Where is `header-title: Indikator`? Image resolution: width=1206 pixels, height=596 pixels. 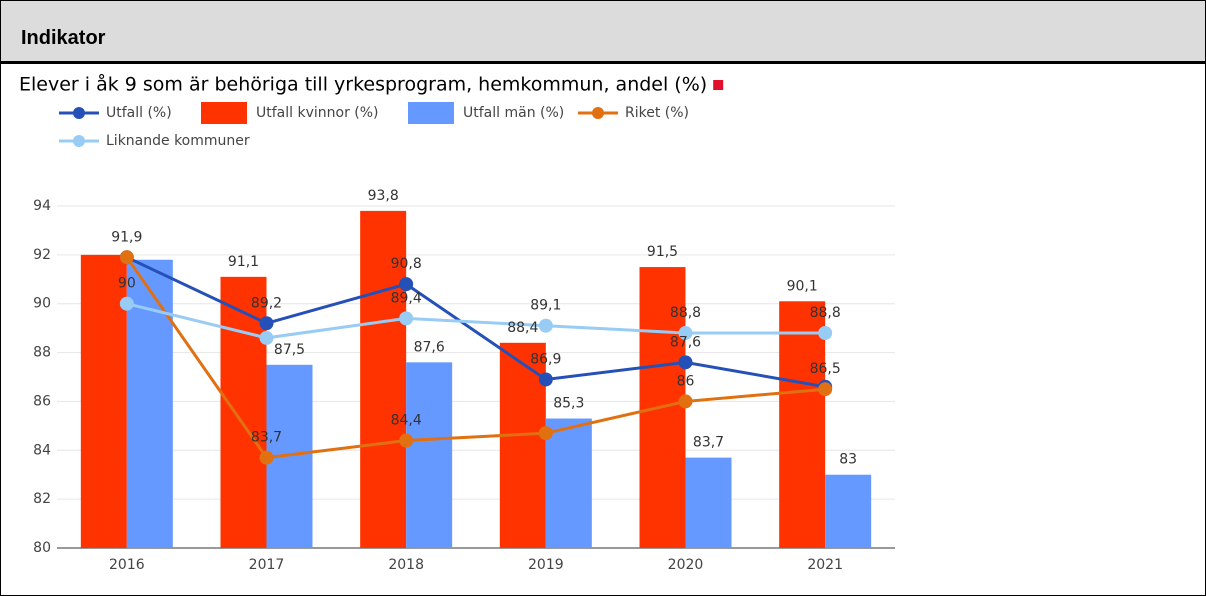
header-title: Indikator is located at coordinates (63, 38).